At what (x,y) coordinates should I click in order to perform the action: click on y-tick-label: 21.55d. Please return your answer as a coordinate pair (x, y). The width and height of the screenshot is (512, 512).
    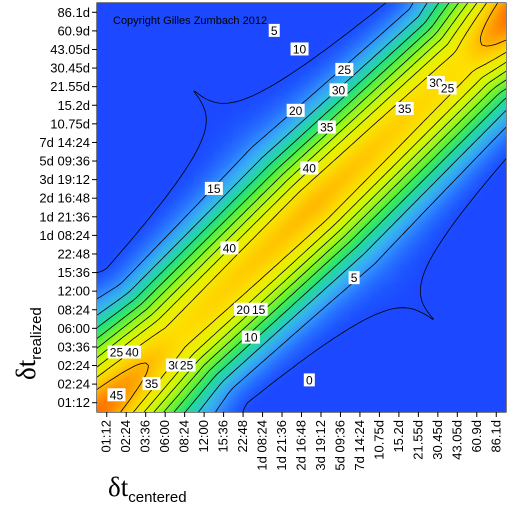
    Looking at the image, I should click on (70, 86).